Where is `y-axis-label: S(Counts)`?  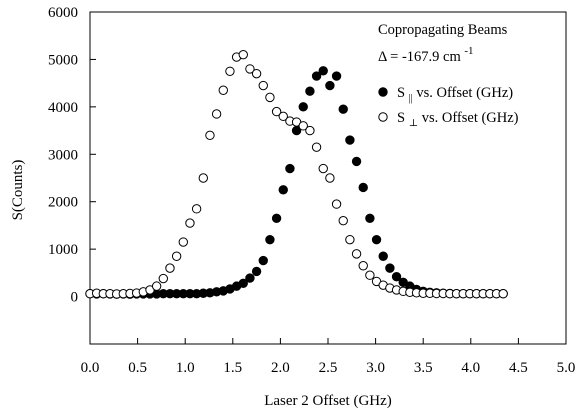
y-axis-label: S(Counts) is located at coordinates (18, 190).